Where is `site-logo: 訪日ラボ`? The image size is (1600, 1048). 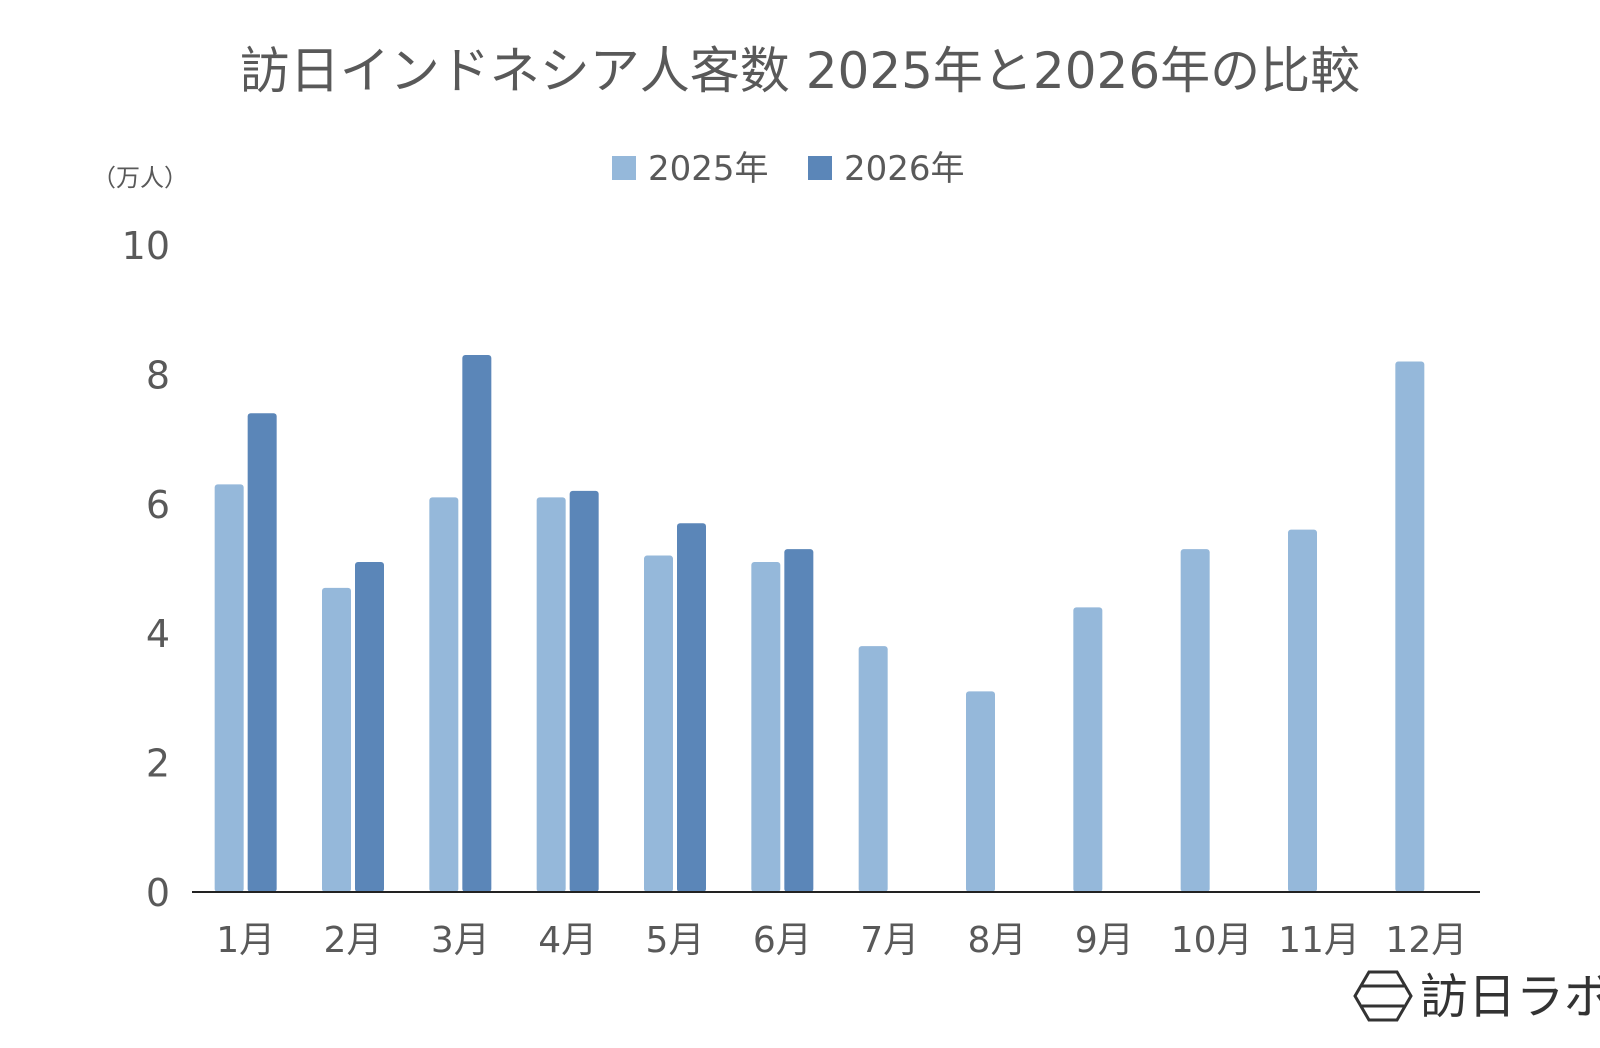
site-logo: 訪日ラボ is located at coordinates (1476, 997).